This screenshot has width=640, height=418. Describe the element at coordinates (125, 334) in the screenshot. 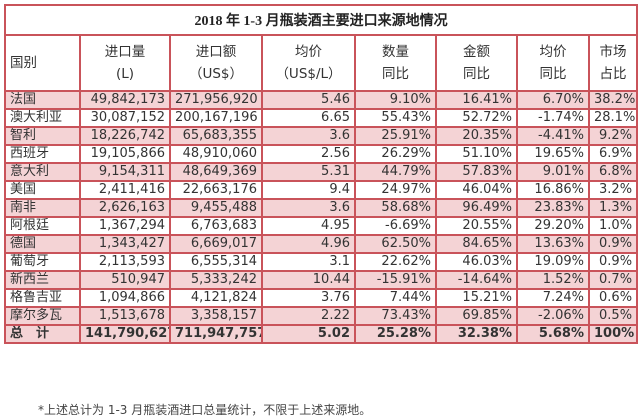

I see `total-value: 141,790,627` at that location.